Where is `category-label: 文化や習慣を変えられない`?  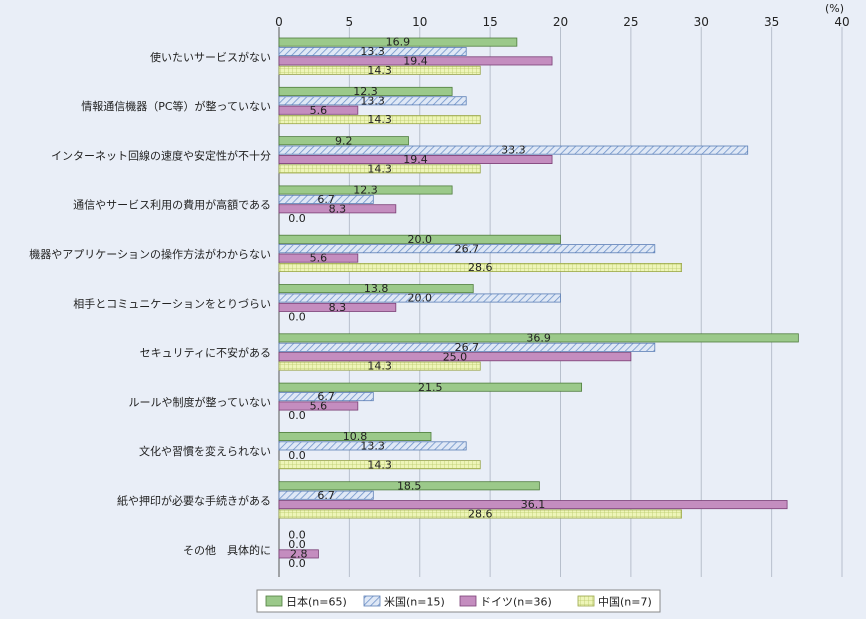 category-label: 文化や習慣を変えられない is located at coordinates (205, 451).